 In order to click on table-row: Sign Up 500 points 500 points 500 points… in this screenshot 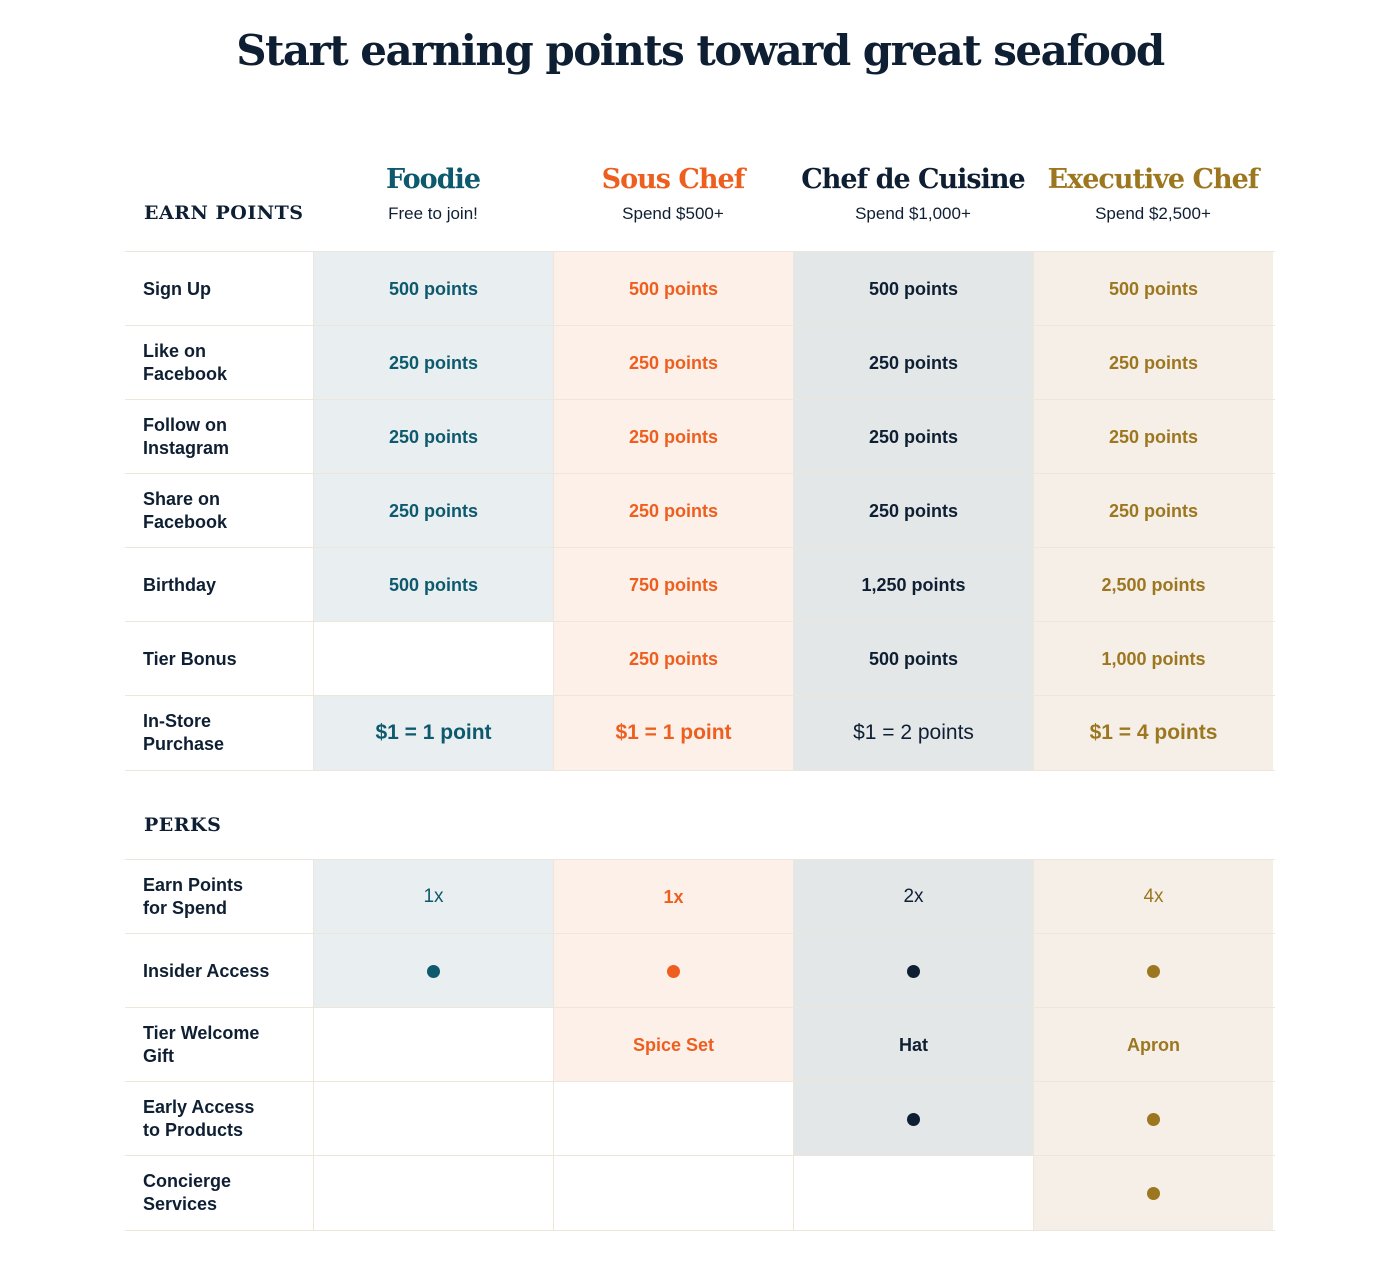, I will do `click(700, 288)`.